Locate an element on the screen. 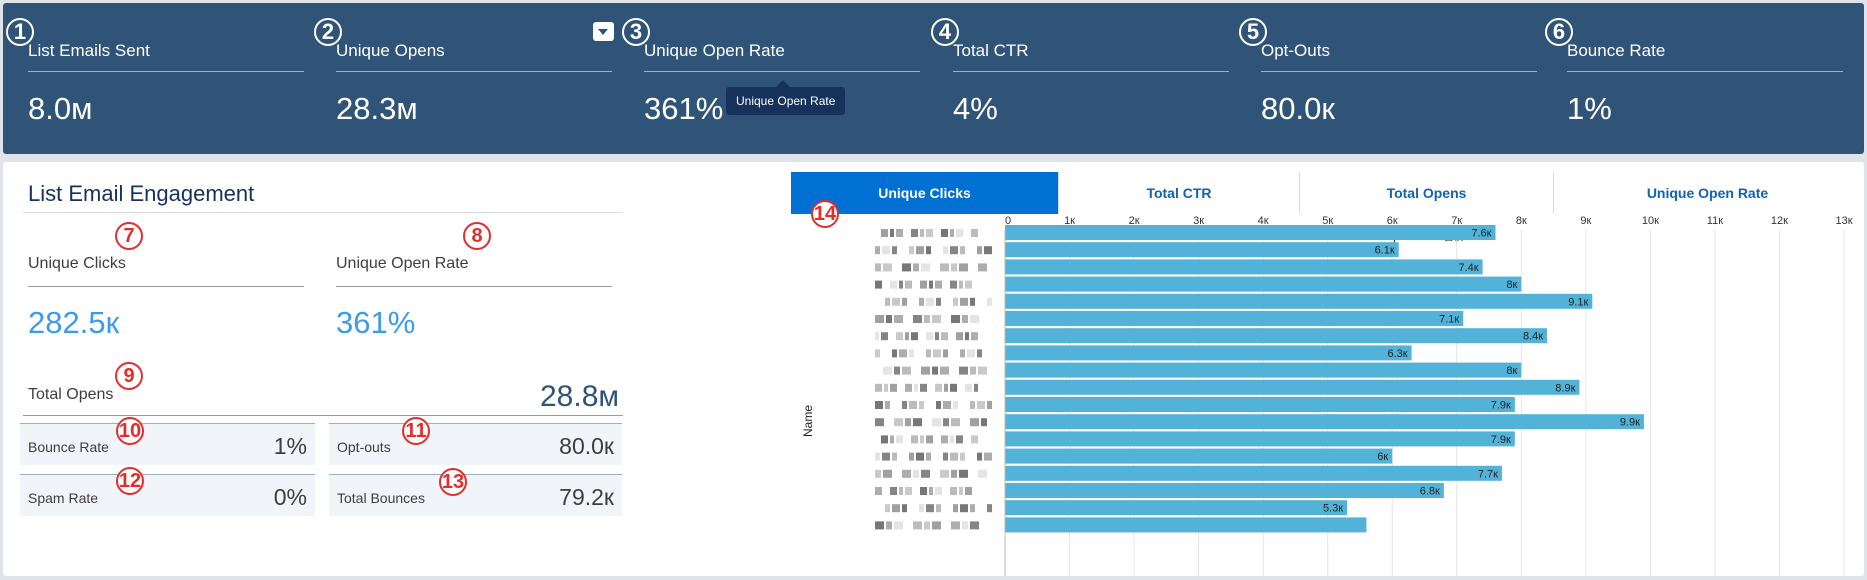 This screenshot has width=1867, height=580. dropdown-toggle-button is located at coordinates (603, 31).